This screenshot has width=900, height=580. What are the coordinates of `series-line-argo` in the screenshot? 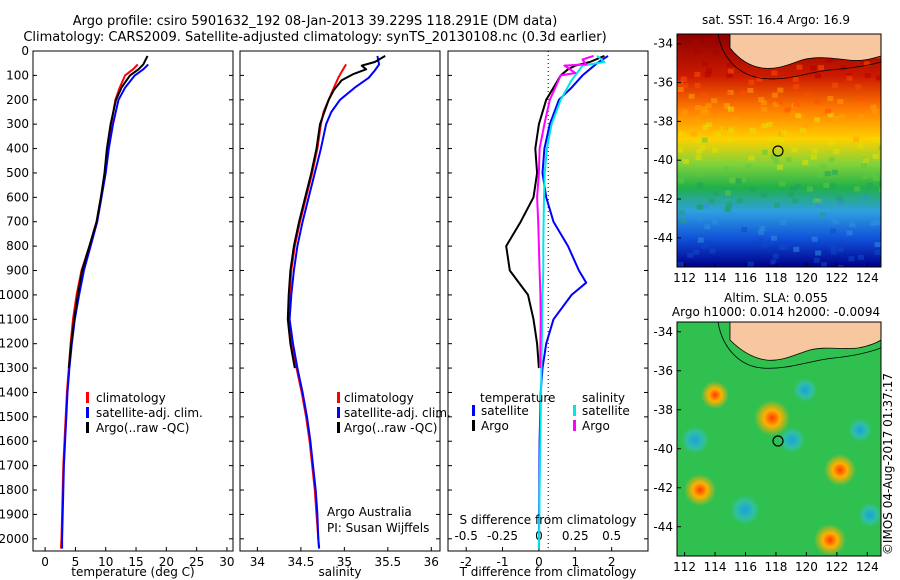 It's located at (565, 211).